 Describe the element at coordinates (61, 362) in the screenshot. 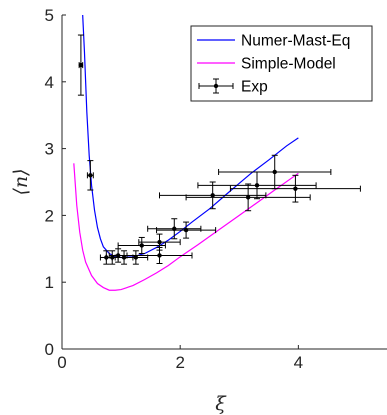

I see `x-tick-label: 0` at that location.